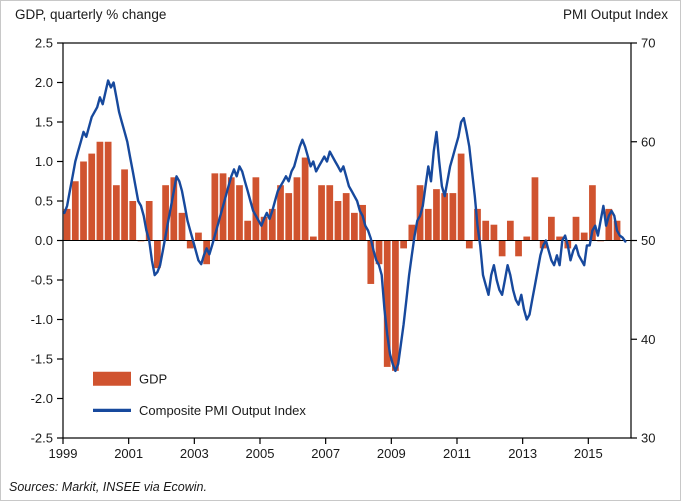  Describe the element at coordinates (128, 453) in the screenshot. I see `x-axis-tick-label: 2001` at that location.